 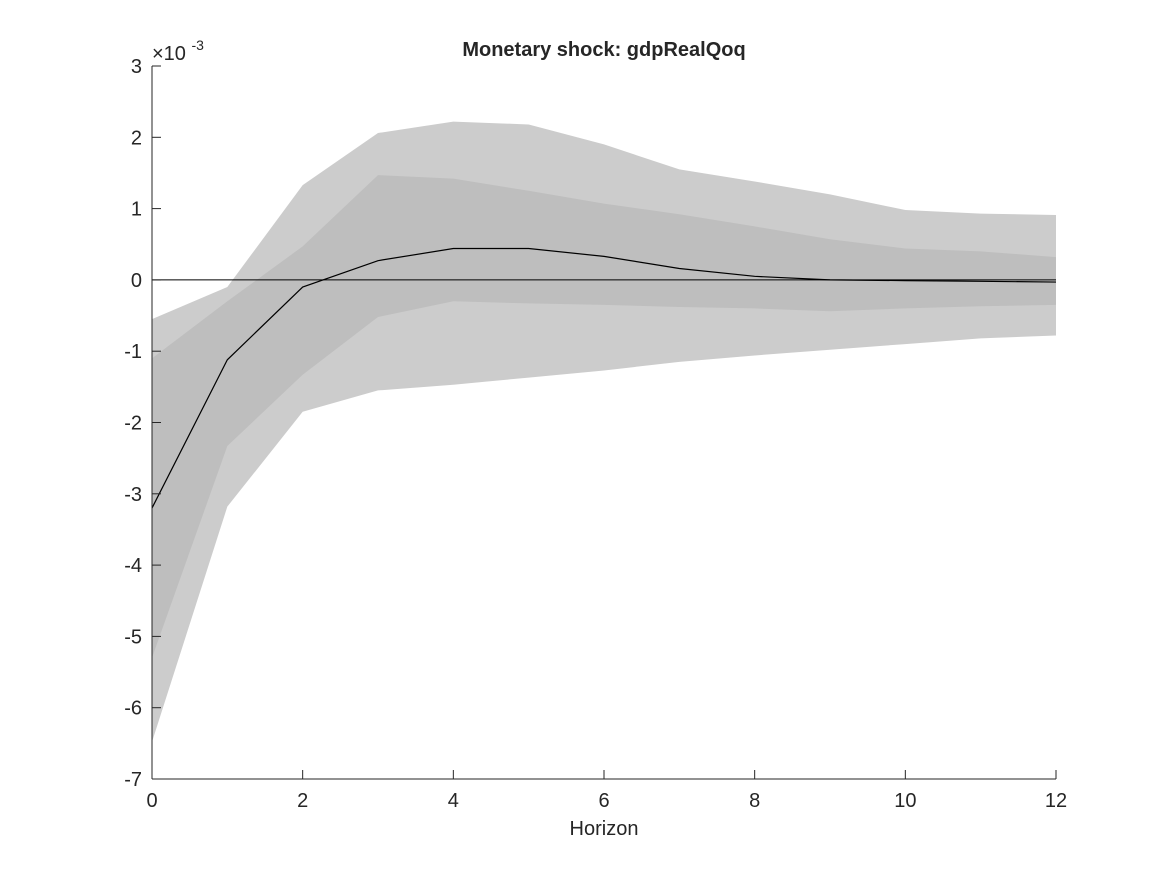 What do you see at coordinates (905, 801) in the screenshot?
I see `x-tick-label: 10` at bounding box center [905, 801].